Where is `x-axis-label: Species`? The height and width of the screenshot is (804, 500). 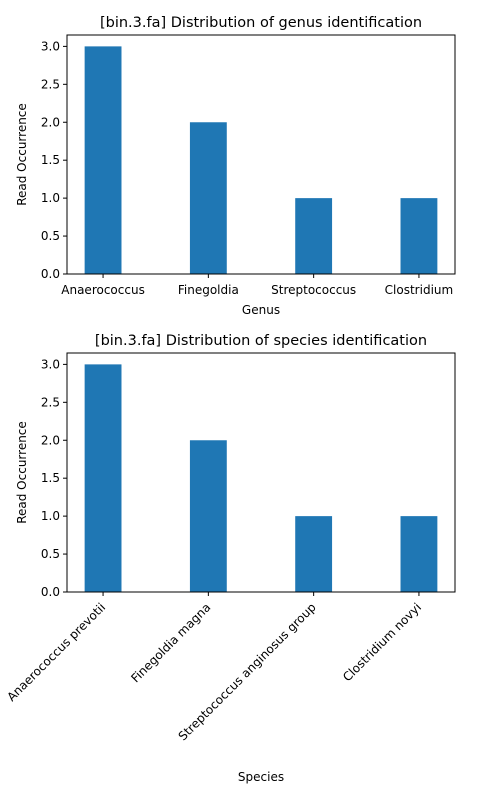 x-axis-label: Species is located at coordinates (261, 777).